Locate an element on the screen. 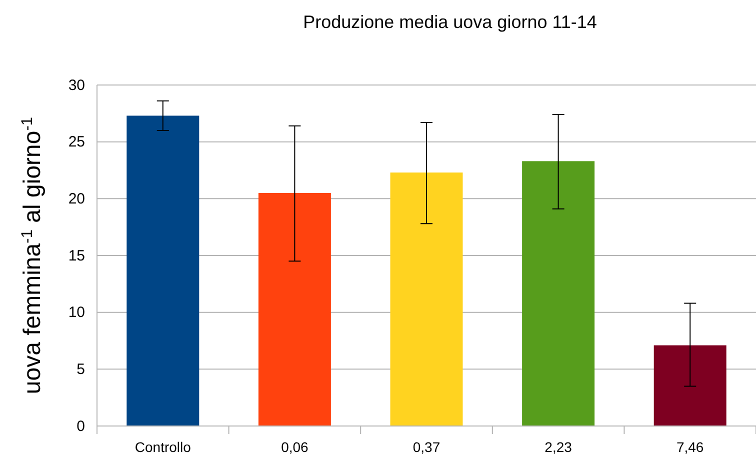 The image size is (756, 459). y-tick-label: 25 is located at coordinates (76, 142).